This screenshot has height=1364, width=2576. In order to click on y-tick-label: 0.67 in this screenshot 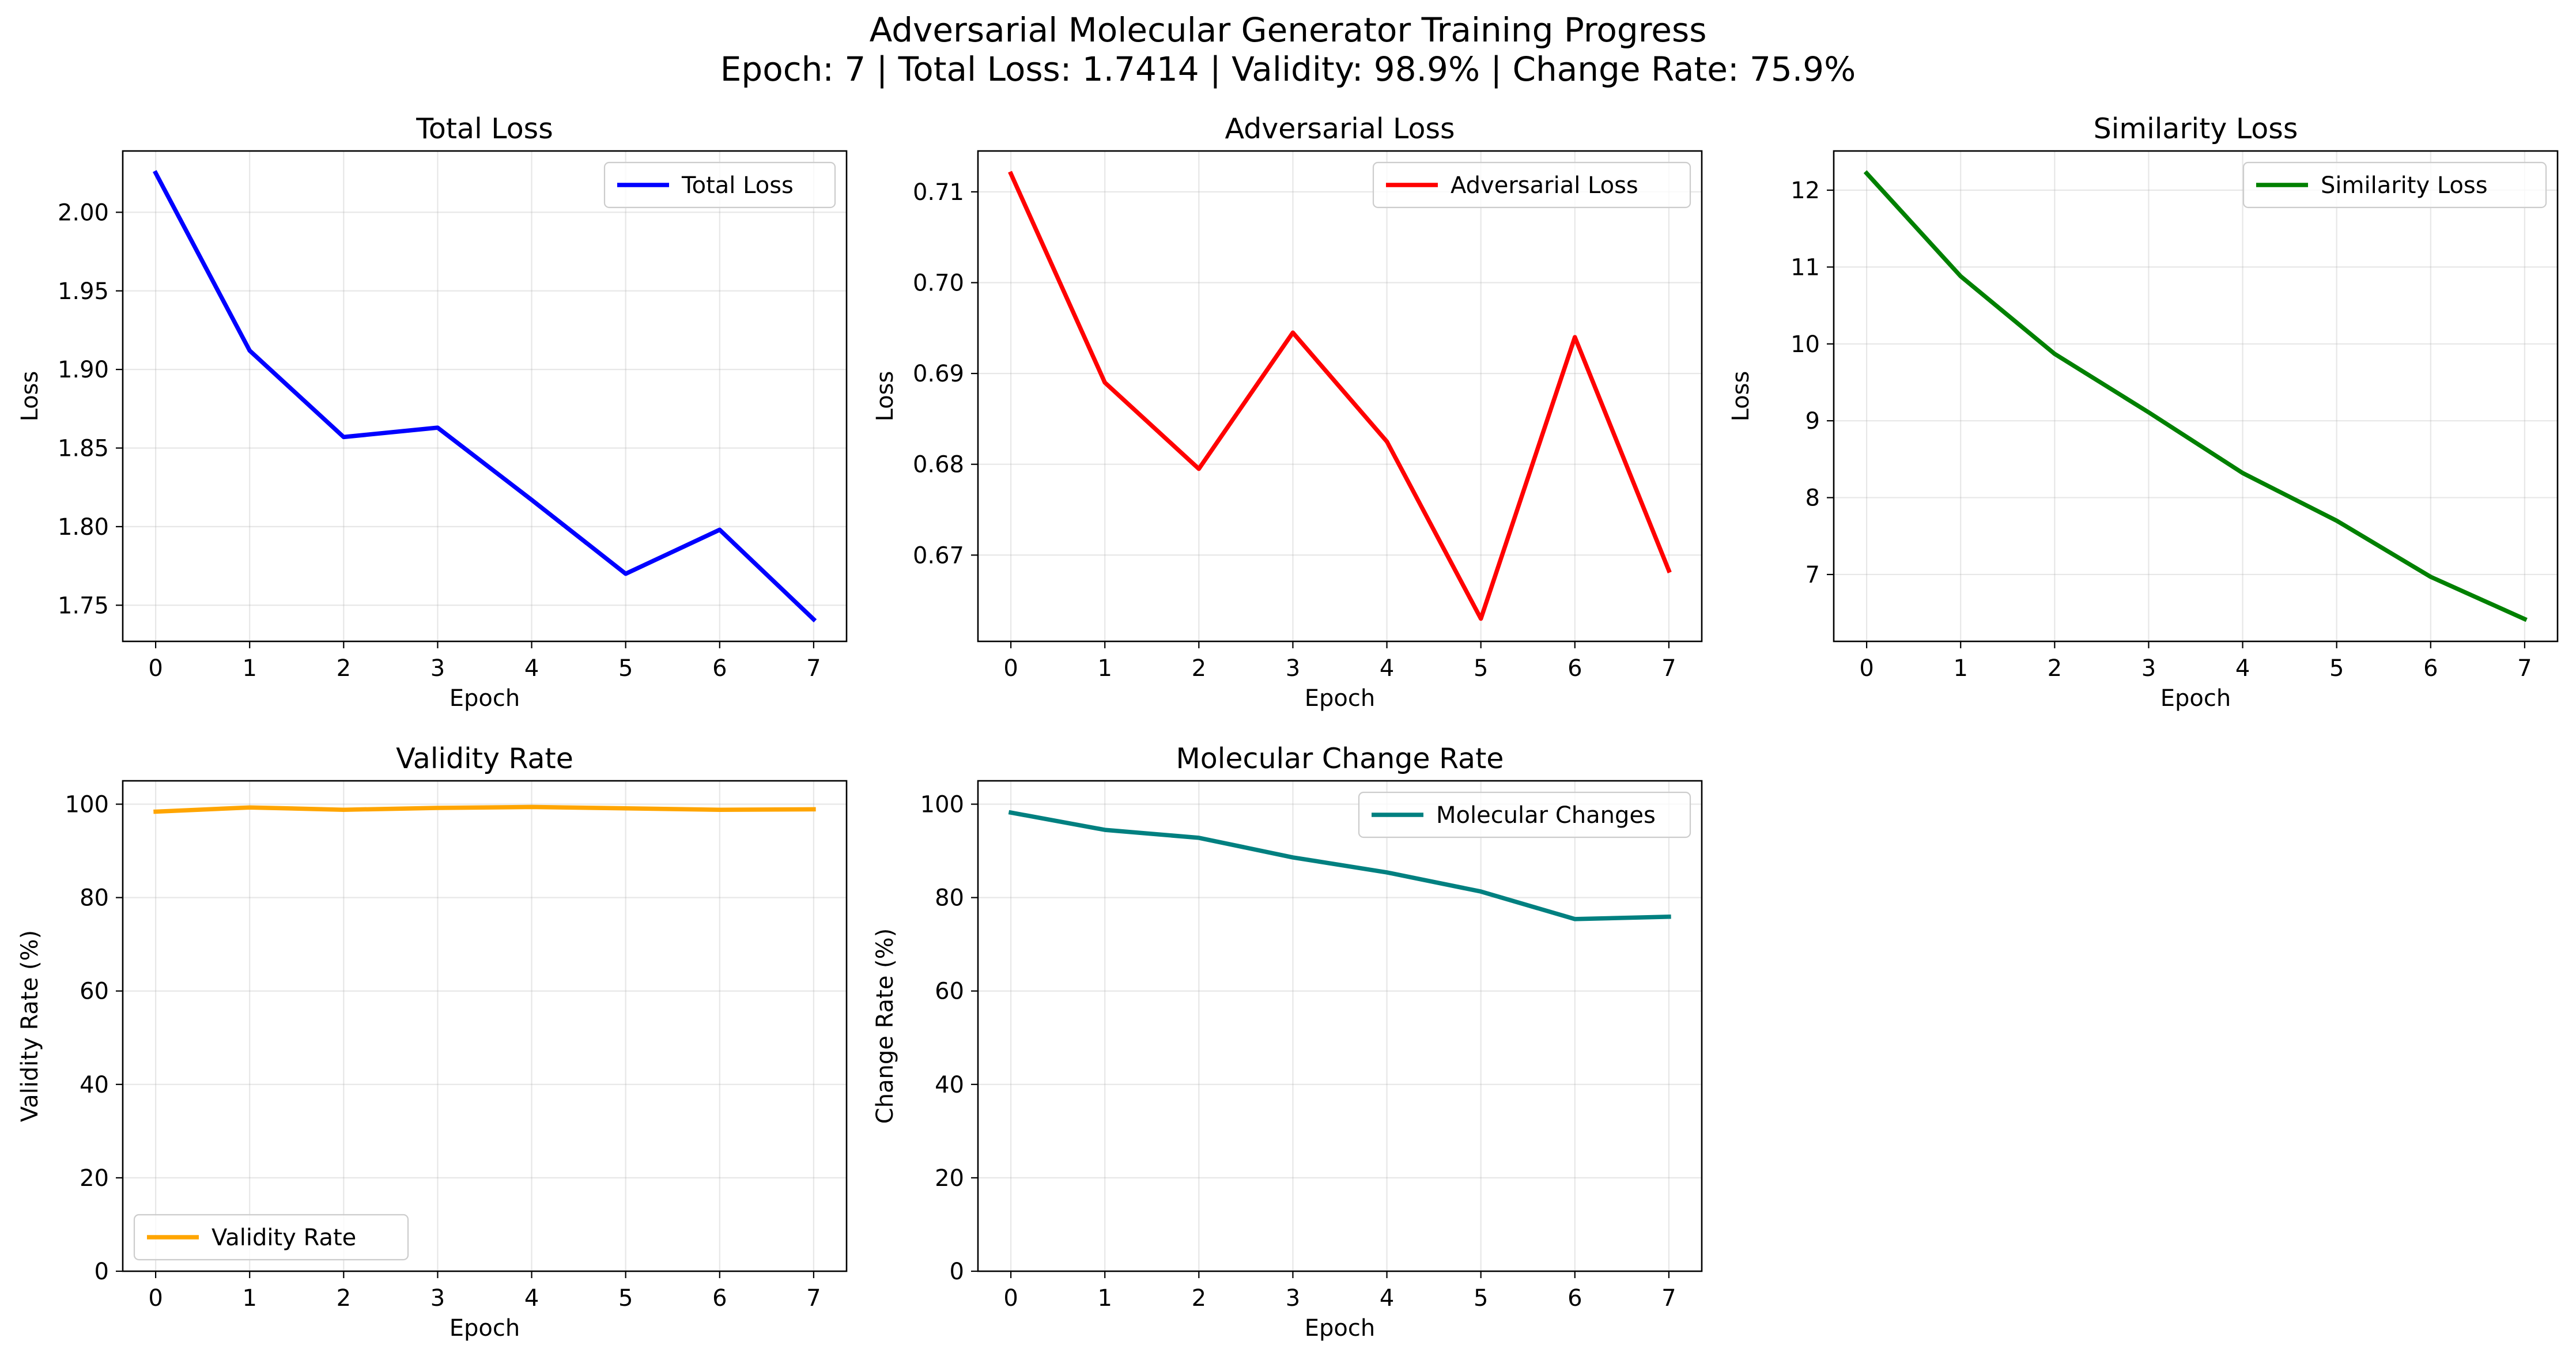, I will do `click(938, 555)`.